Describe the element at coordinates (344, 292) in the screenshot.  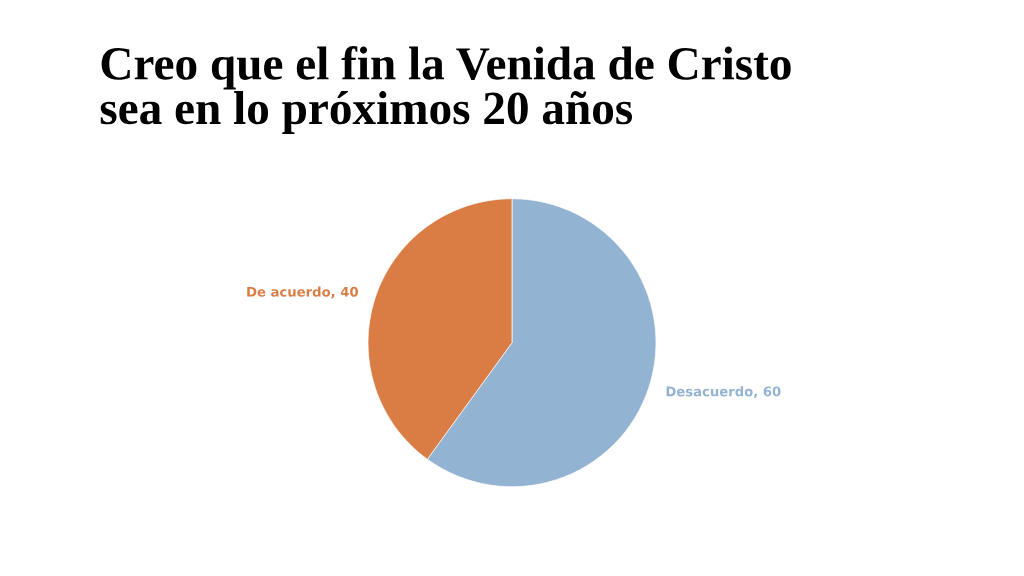
I see `data-label: , 40` at that location.